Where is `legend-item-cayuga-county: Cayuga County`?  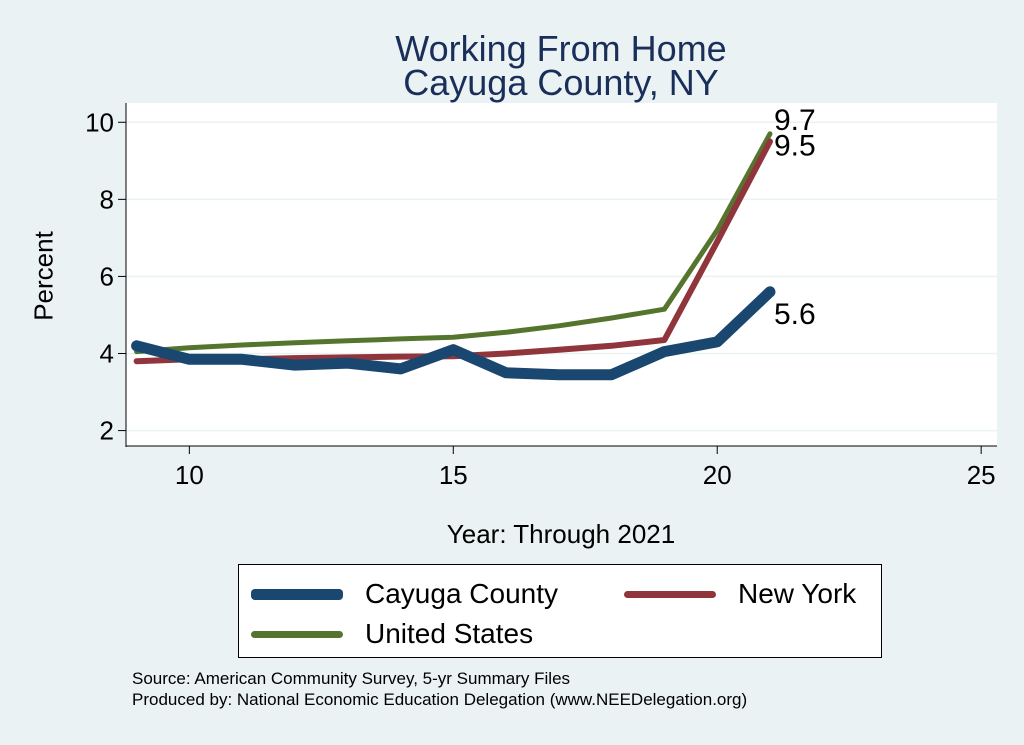 legend-item-cayuga-county: Cayuga County is located at coordinates (404, 594).